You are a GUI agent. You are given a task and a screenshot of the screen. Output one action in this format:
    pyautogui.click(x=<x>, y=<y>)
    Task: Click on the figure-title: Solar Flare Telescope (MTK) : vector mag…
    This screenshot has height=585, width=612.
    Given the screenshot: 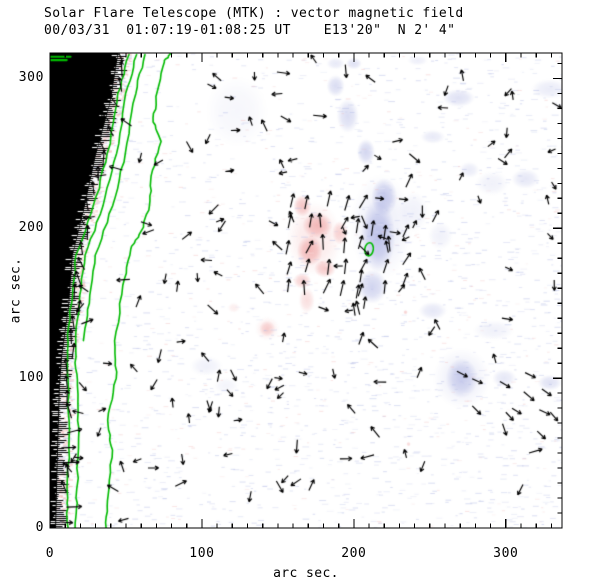 What is the action you would take?
    pyautogui.click(x=254, y=13)
    